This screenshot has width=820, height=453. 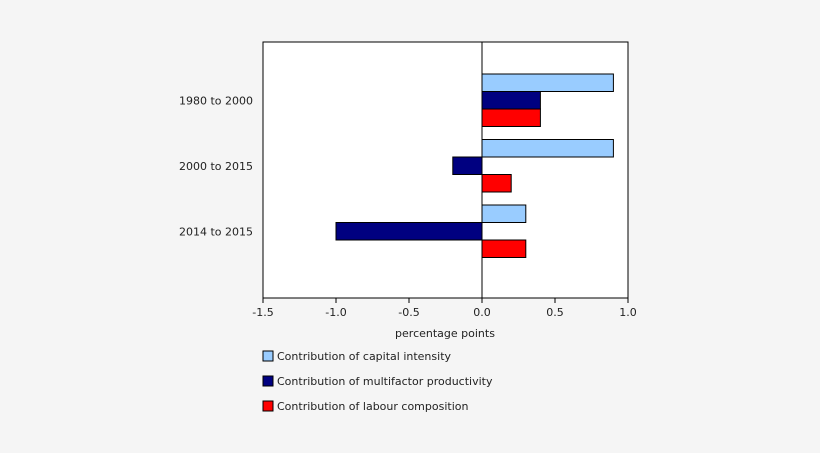 I want to click on bars-group, so click(x=474, y=165).